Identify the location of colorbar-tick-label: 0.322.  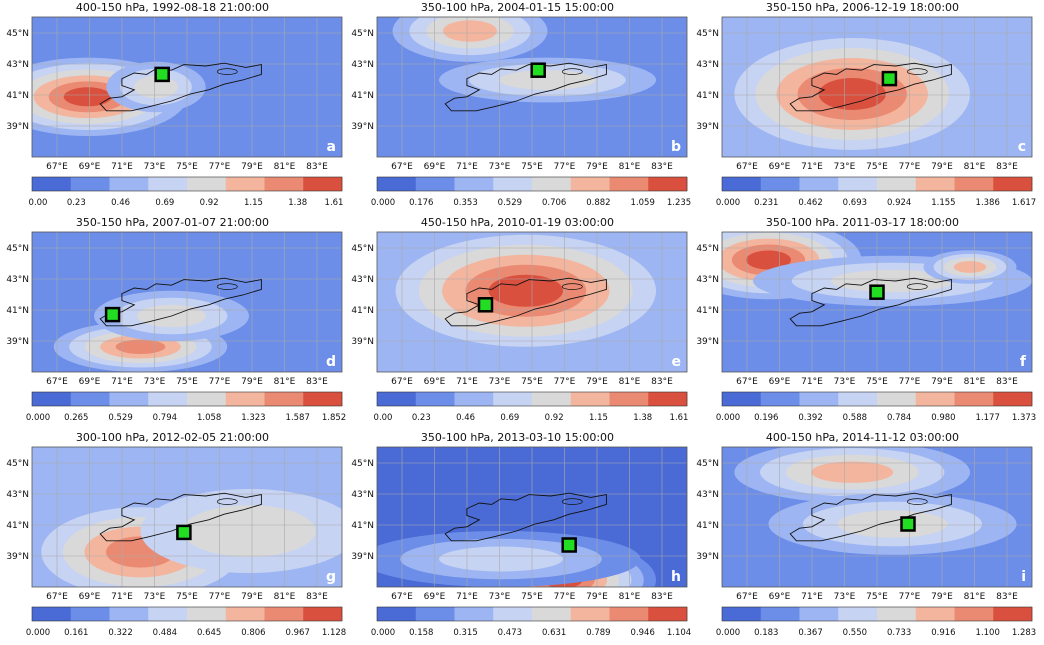
(120, 633).